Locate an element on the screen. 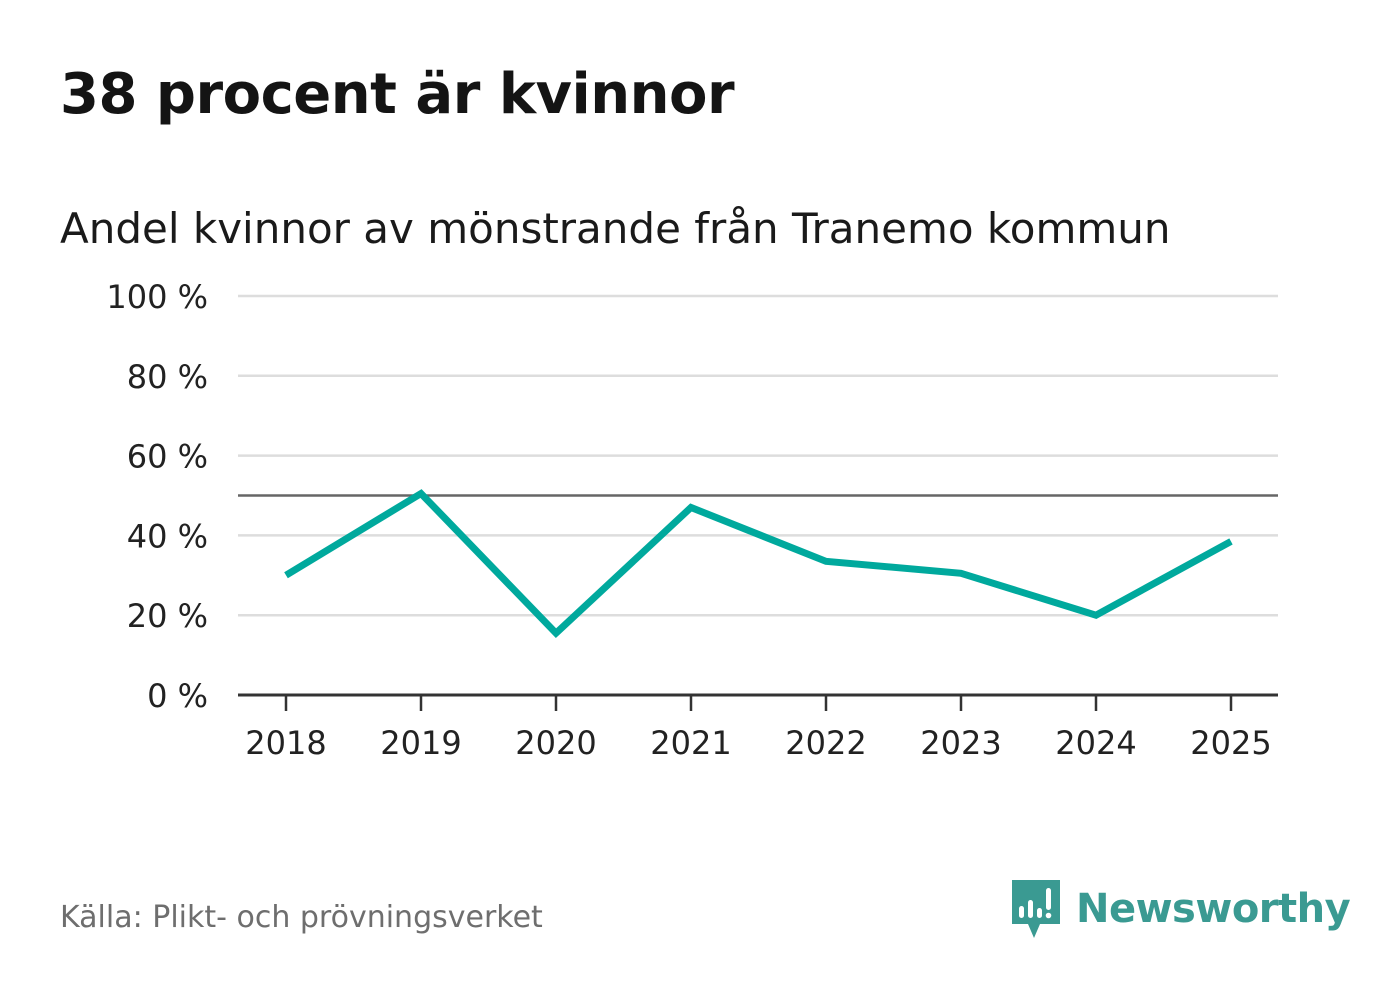  y-tick-label: 60 % is located at coordinates (167, 457).